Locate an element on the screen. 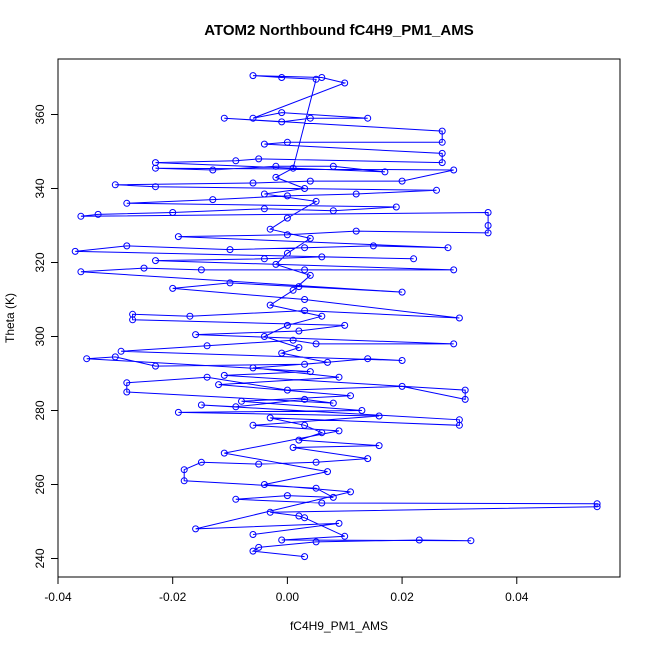 The image size is (650, 650). x-tick-label-2: 0.00 is located at coordinates (288, 597).